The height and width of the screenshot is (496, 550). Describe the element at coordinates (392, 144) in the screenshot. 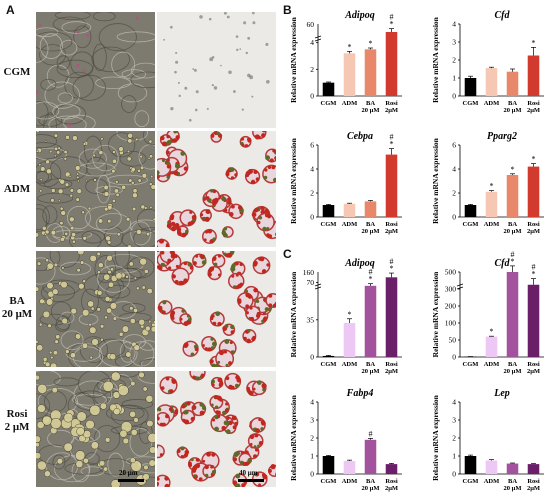

I see `chart-b-cebpa-significance-marker: *` at that location.